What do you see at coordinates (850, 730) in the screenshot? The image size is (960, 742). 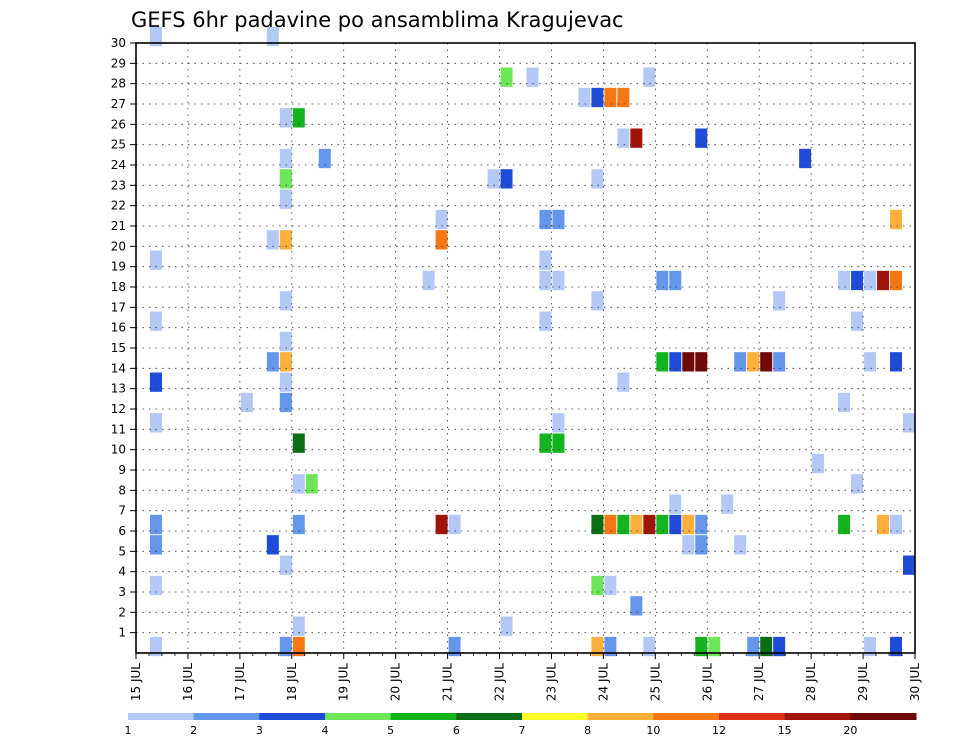 I see `colorbar-label: 20` at bounding box center [850, 730].